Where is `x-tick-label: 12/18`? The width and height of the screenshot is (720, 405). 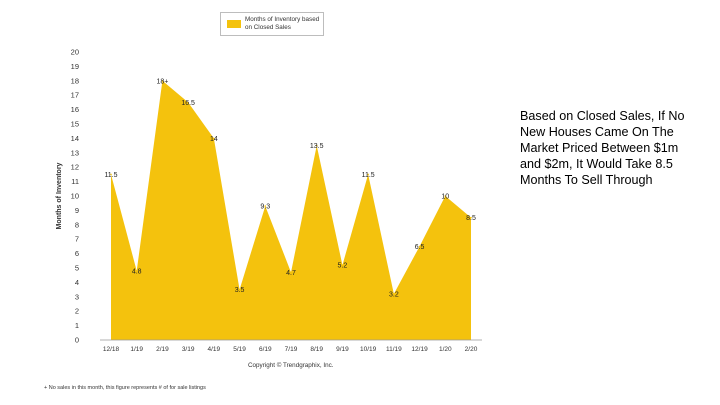
x-tick-label: 12/18 is located at coordinates (111, 349).